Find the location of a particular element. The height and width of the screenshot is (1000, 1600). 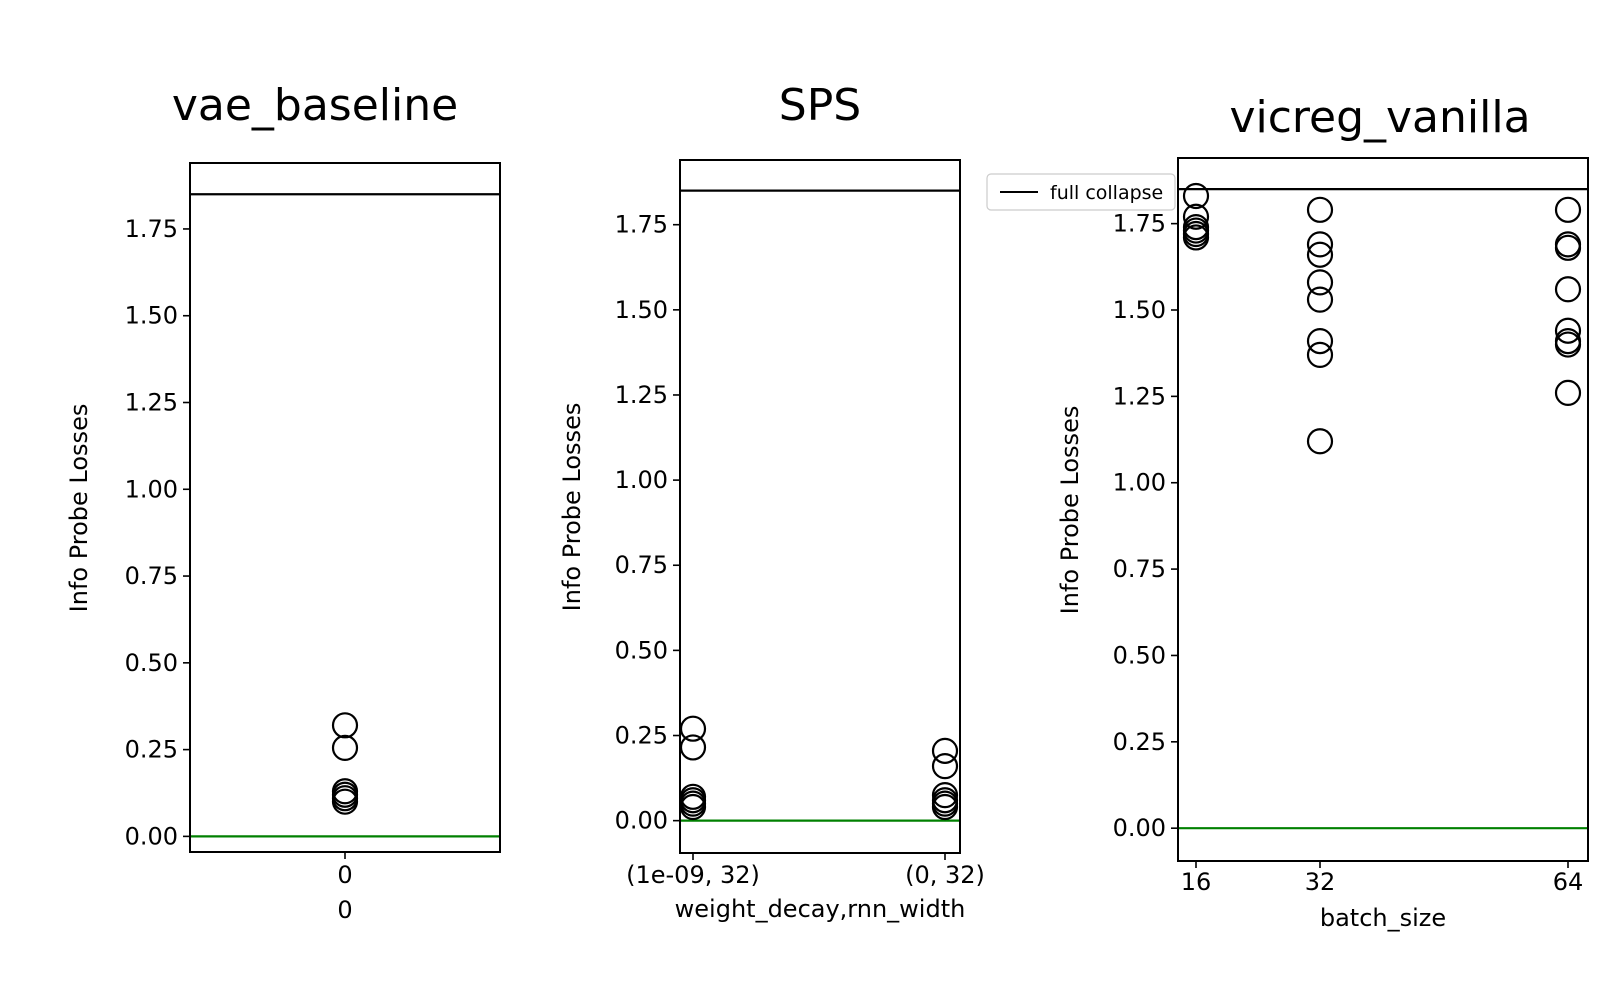

legend-label: full collapse is located at coordinates (1106, 193).